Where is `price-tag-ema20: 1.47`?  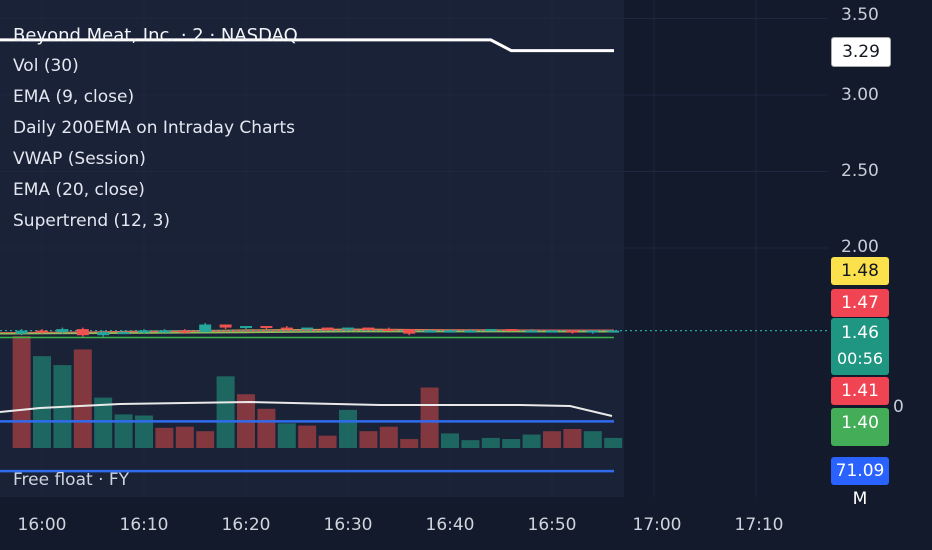
price-tag-ema20: 1.47 is located at coordinates (860, 303).